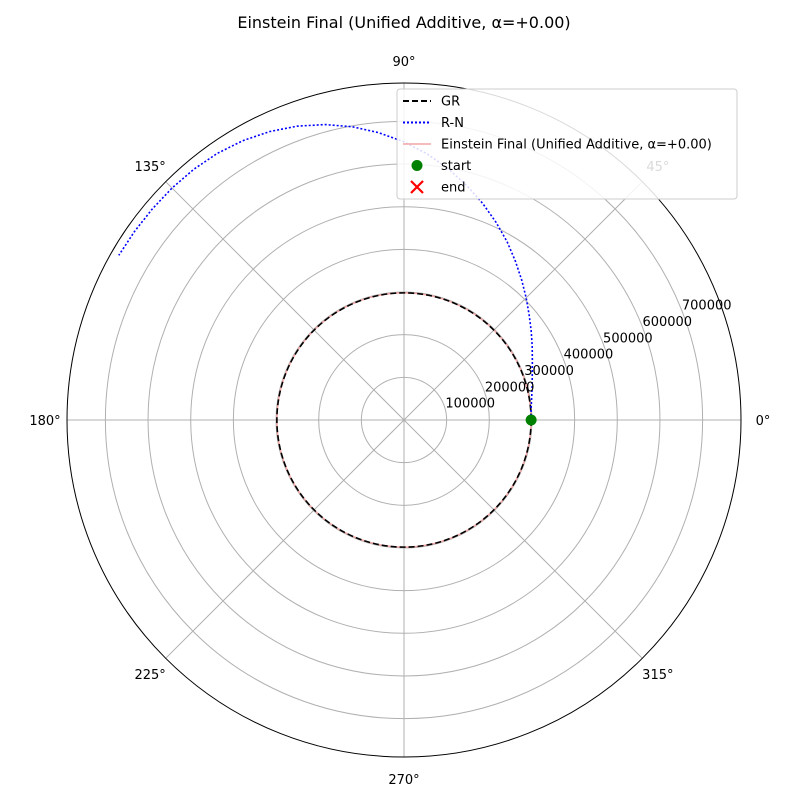 Image resolution: width=800 pixels, height=800 pixels. I want to click on radius-tick-label: 500000, so click(628, 338).